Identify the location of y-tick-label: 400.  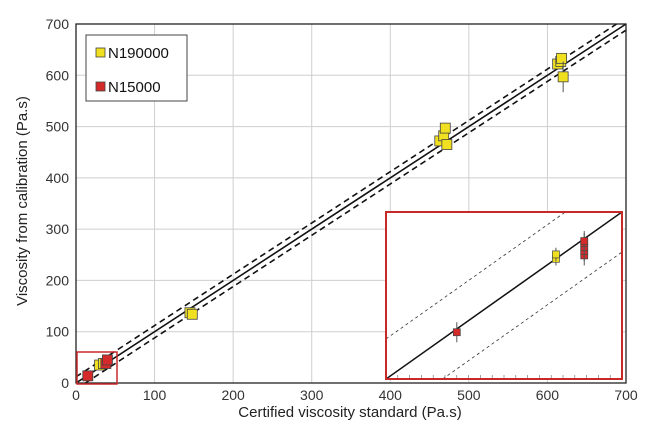
(58, 178).